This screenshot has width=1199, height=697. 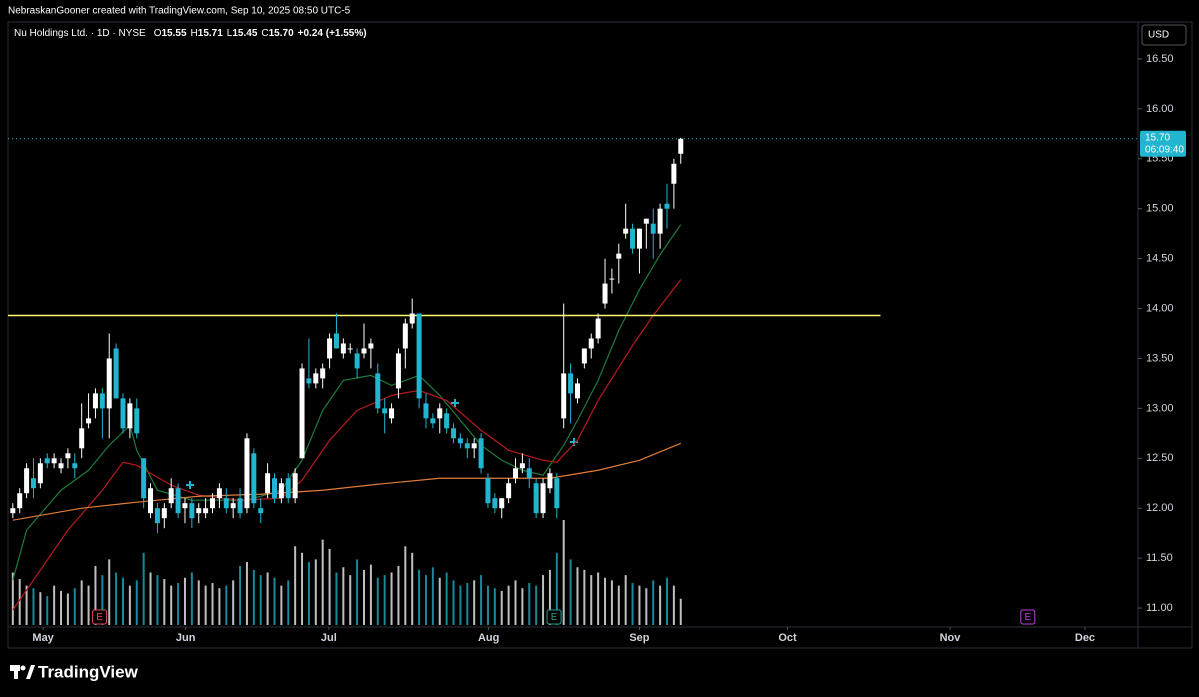 I want to click on x-tick-label: Nov, so click(x=951, y=638).